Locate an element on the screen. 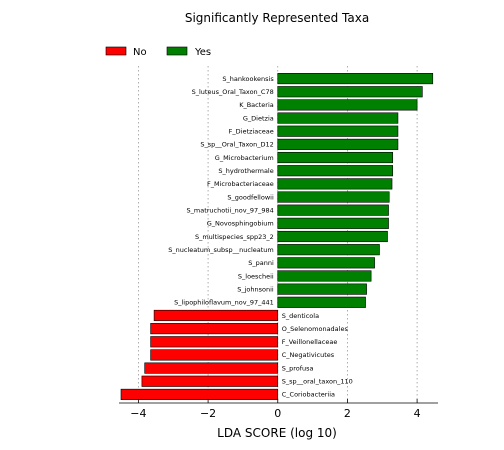 Image resolution: width=504 pixels, height=450 pixels. category-label-19: O_Selenomonadales is located at coordinates (315, 329).